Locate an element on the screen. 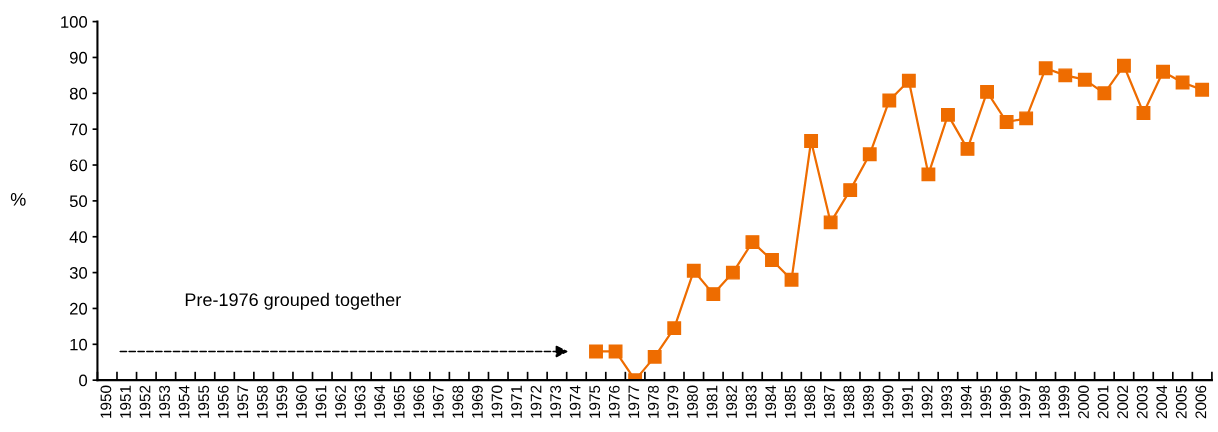  x-tick-label: 1983 is located at coordinates (751, 401).